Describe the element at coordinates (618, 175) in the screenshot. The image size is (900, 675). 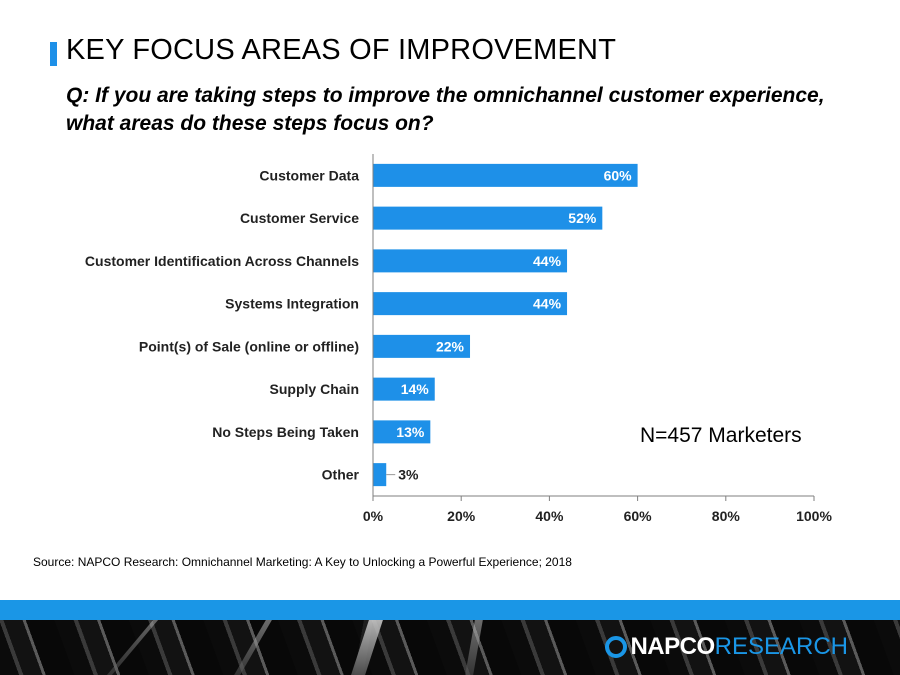
I see `data-label: 60%` at that location.